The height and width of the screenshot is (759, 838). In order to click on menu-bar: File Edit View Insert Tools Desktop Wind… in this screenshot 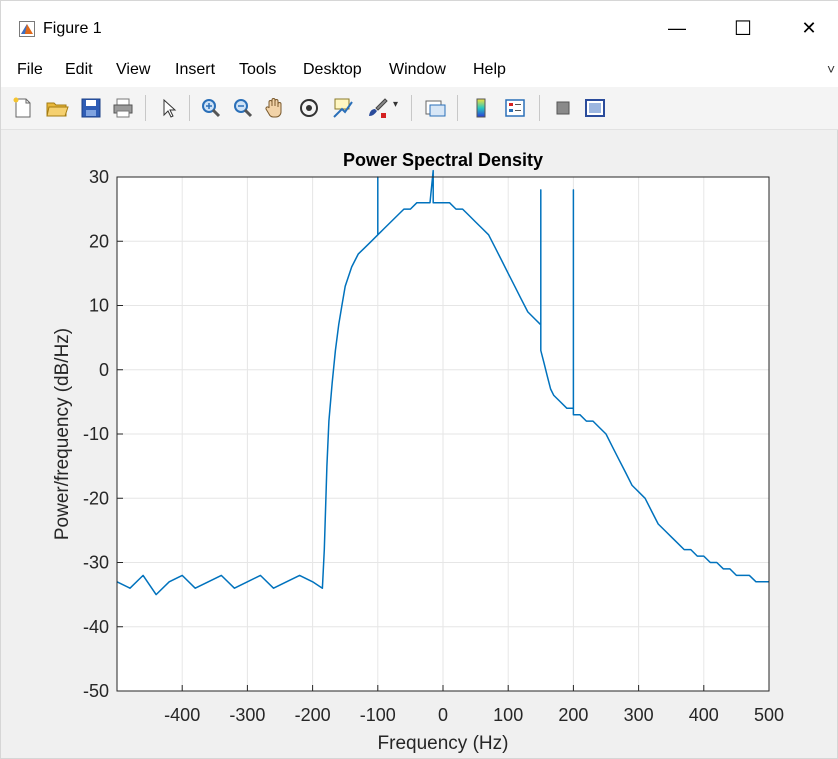, I will do `click(419, 71)`.